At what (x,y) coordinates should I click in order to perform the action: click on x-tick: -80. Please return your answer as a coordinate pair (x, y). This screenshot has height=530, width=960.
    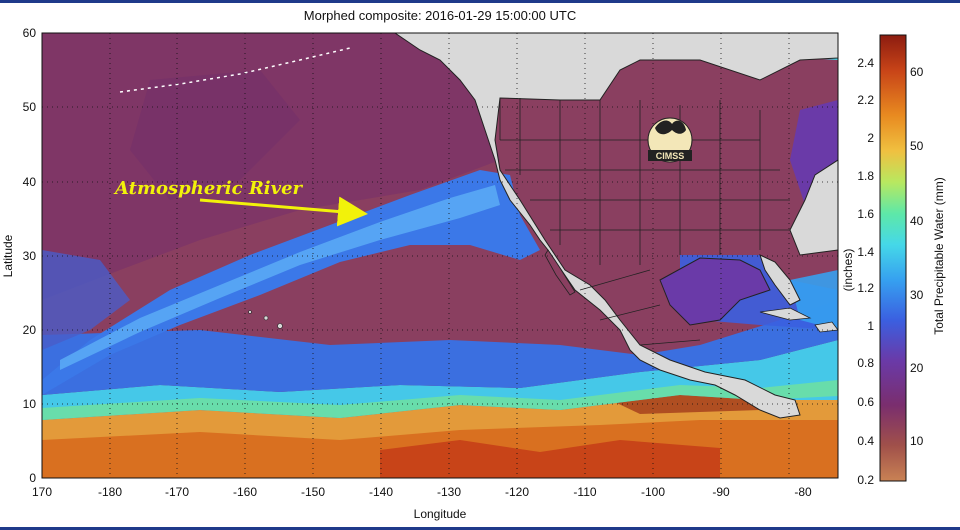
    Looking at the image, I should click on (803, 492).